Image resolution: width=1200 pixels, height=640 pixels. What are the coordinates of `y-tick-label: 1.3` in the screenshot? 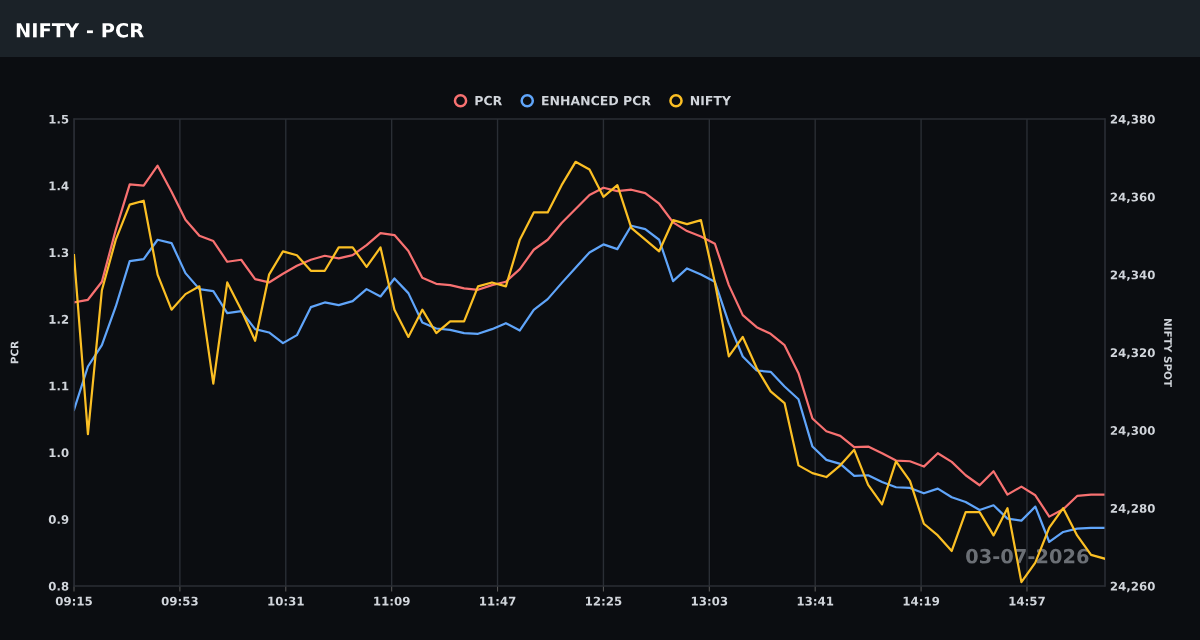 It's located at (59, 253).